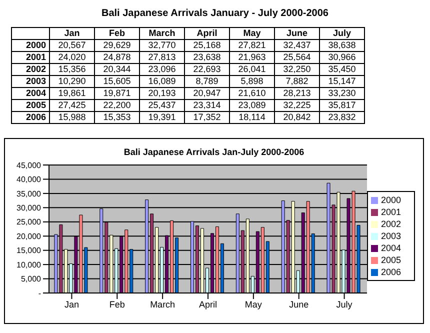 The image size is (430, 333). Describe the element at coordinates (391, 260) in the screenshot. I see `legend-label: 2005` at that location.